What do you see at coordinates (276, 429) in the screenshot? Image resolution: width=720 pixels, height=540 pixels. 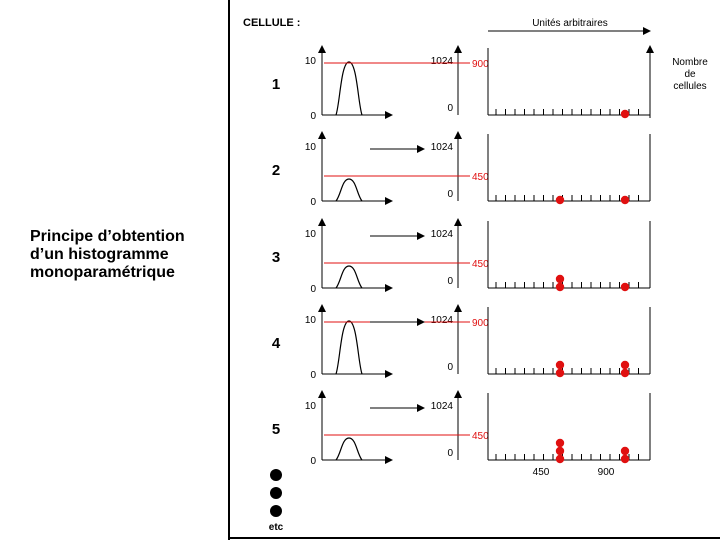 I see `panel-number: 5` at bounding box center [276, 429].